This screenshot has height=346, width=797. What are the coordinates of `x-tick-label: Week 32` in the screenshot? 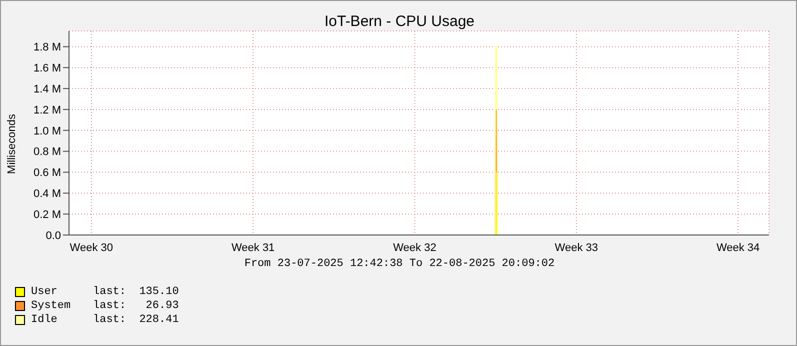 It's located at (414, 248).